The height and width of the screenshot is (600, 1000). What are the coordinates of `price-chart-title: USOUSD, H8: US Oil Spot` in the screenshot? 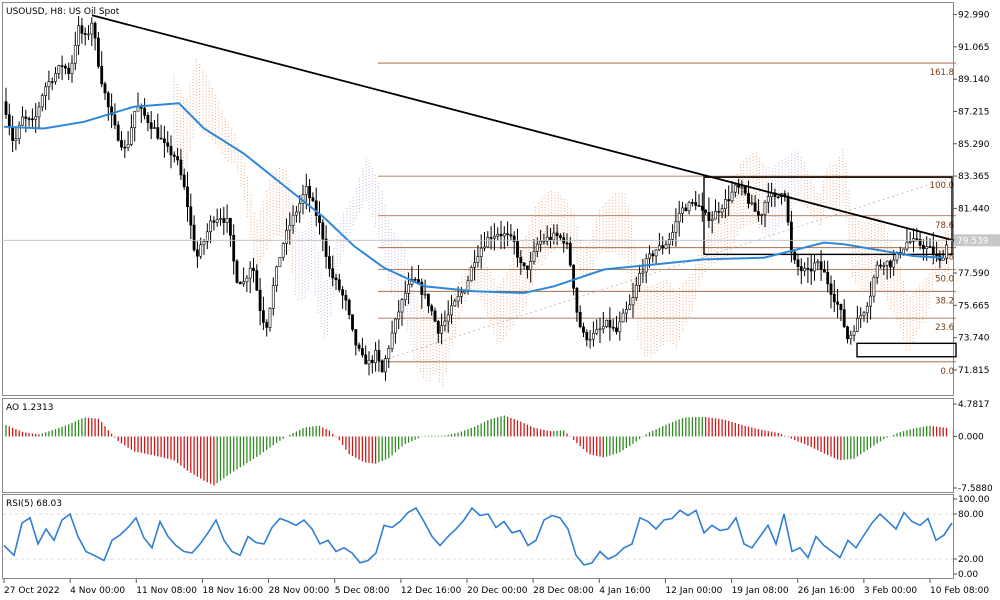 It's located at (63, 12).